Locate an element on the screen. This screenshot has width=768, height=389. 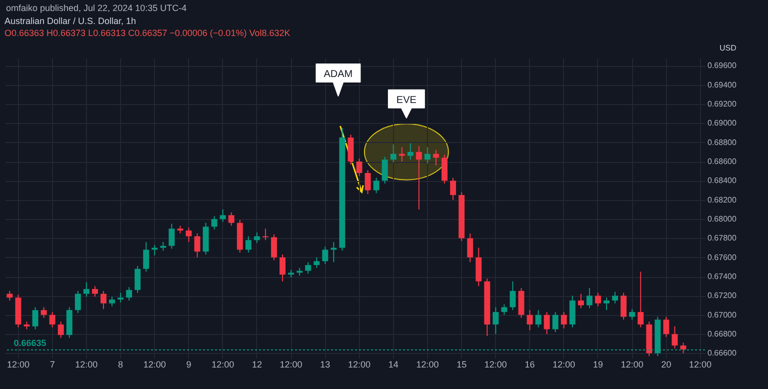
x-tick-label: 13 is located at coordinates (325, 365).